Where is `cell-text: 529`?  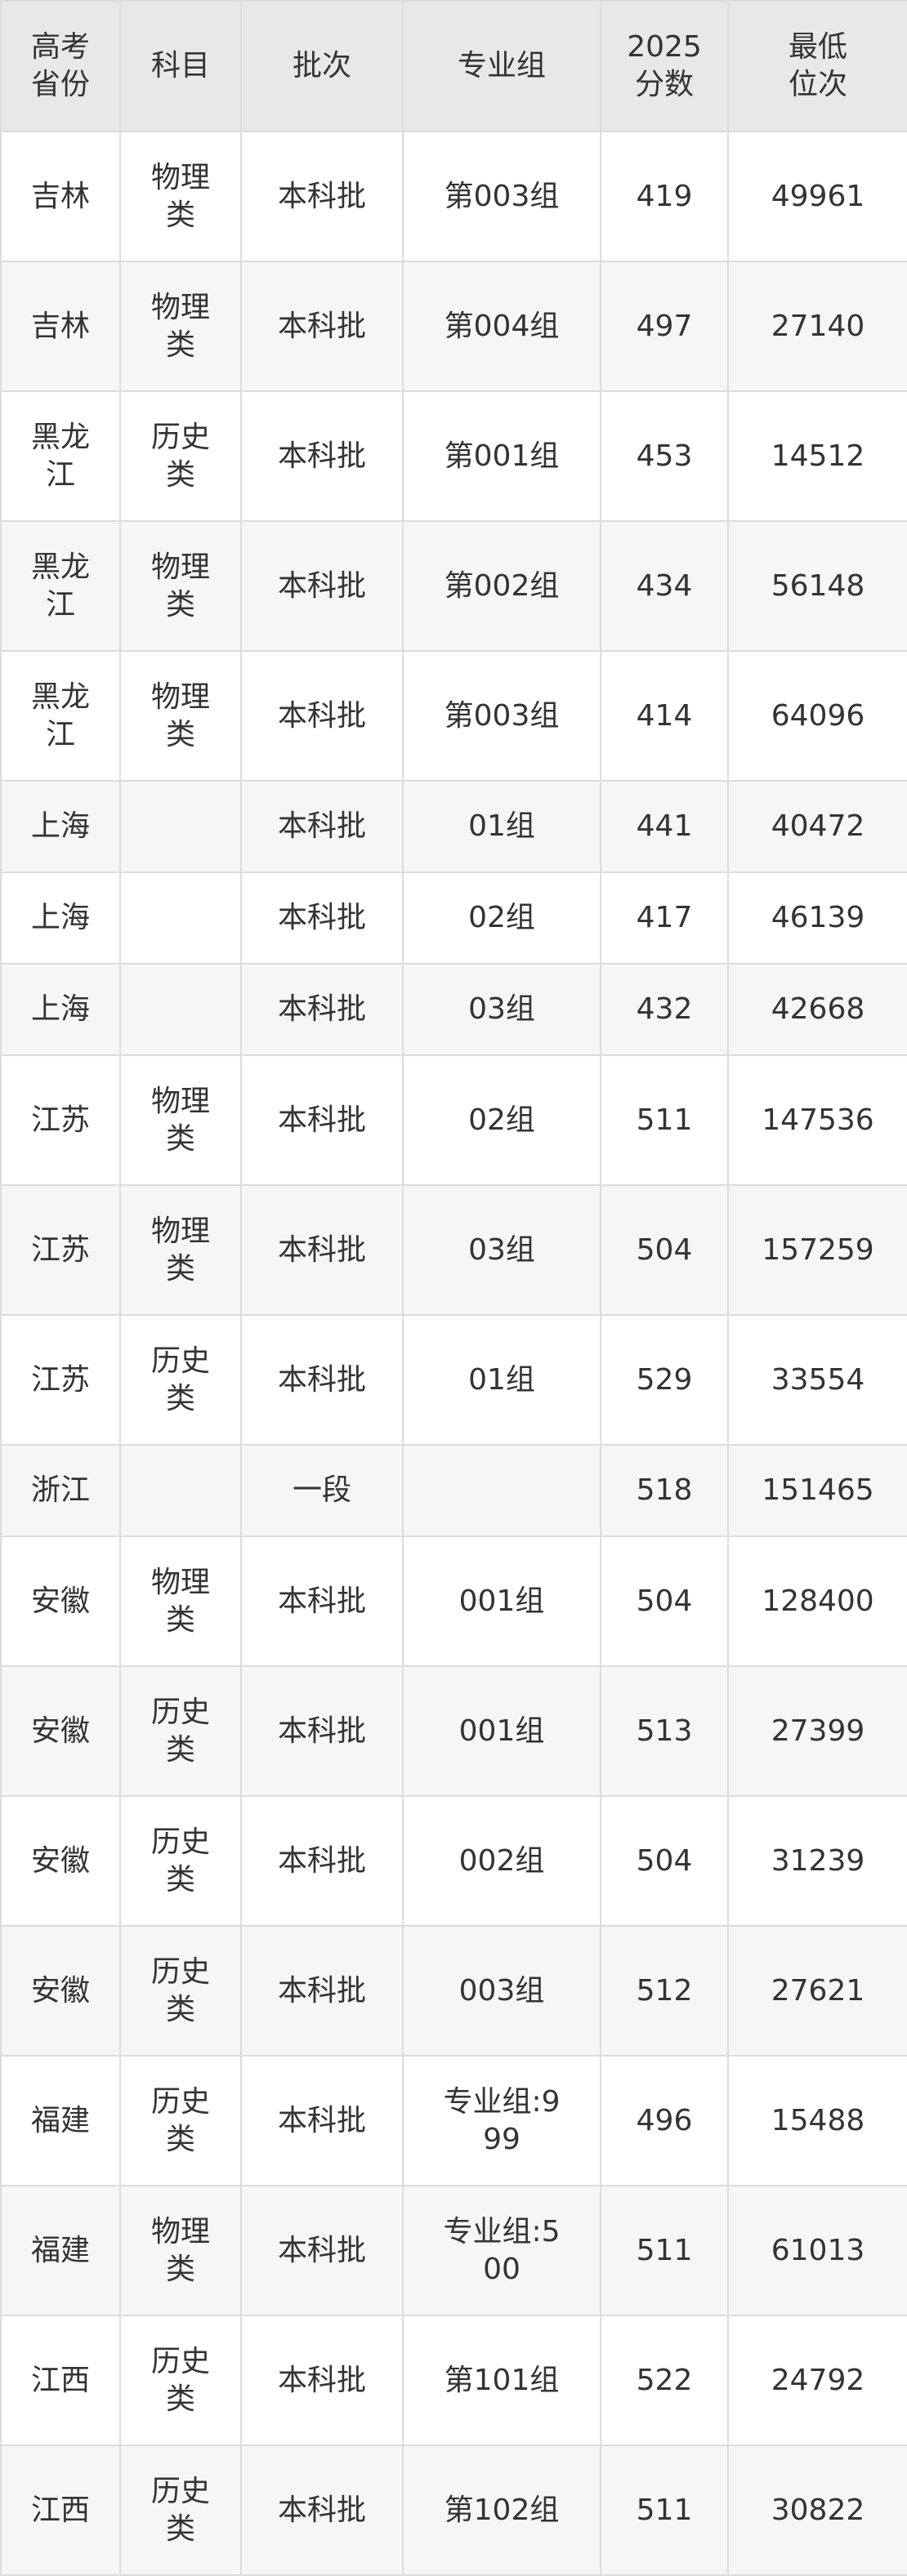 cell-text: 529 is located at coordinates (664, 1379).